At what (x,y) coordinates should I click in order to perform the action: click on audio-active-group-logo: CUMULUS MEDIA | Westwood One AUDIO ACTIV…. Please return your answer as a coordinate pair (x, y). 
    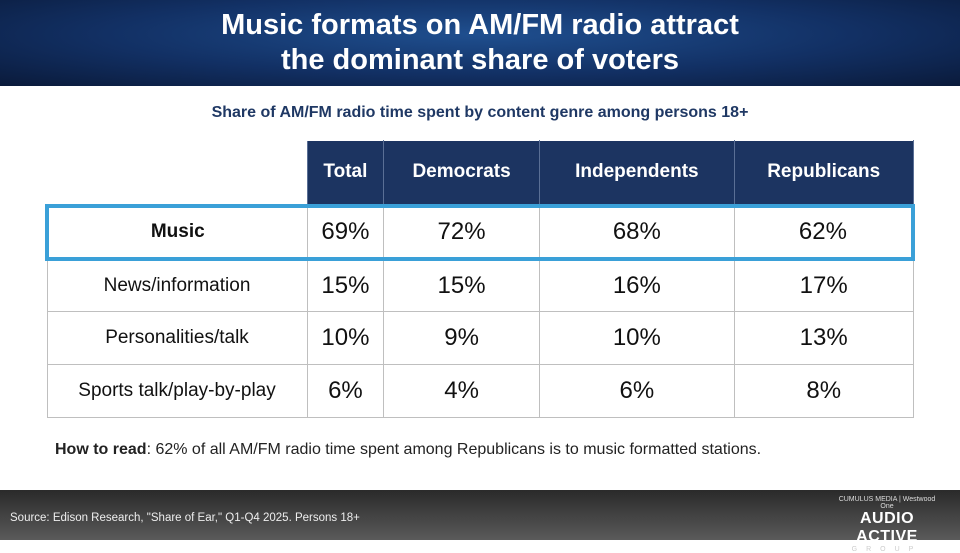
    Looking at the image, I should click on (887, 524).